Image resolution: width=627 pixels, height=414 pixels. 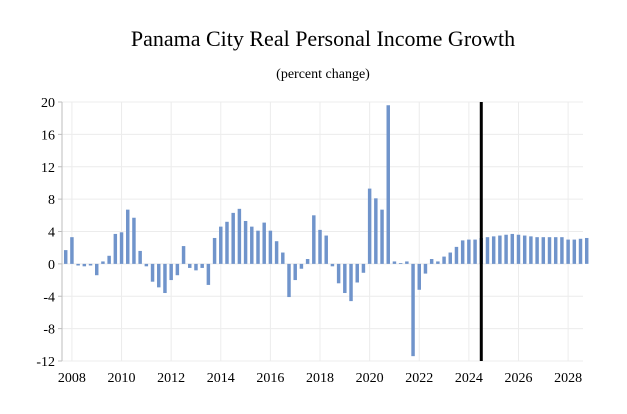 I want to click on y-tick-label: 16, so click(x=48, y=135).